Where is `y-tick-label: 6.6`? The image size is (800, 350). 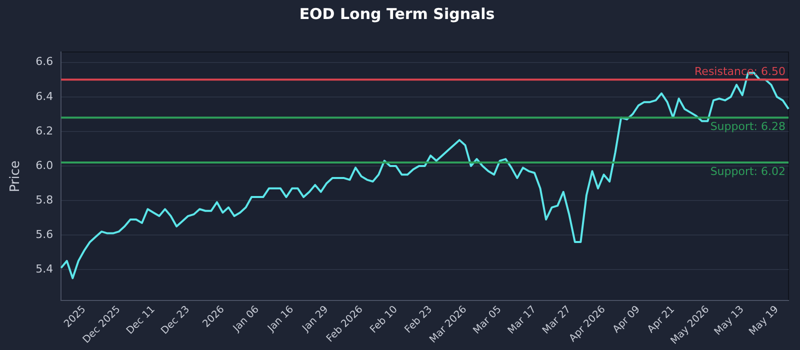 y-tick-label: 6.6 is located at coordinates (45, 61).